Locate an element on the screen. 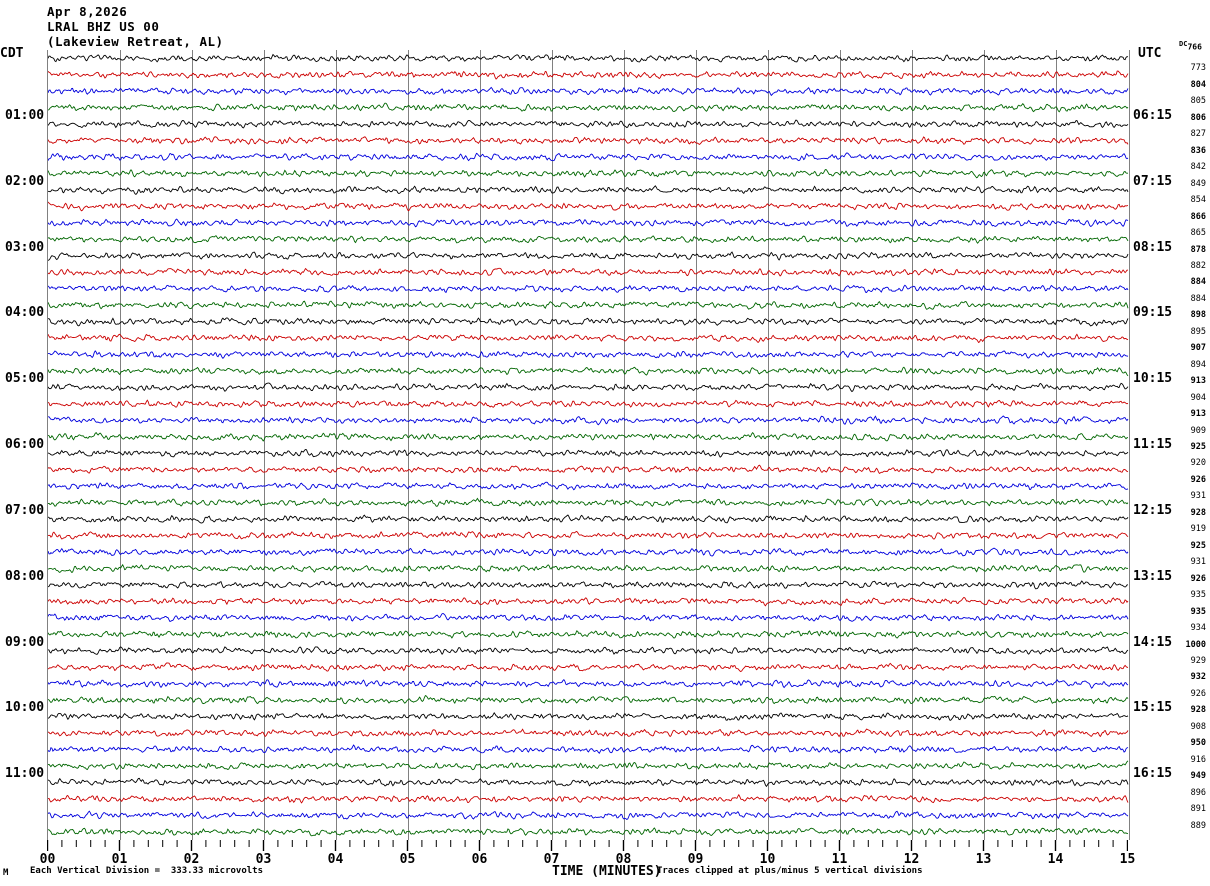  x-tick-label: 12 is located at coordinates (911, 859).